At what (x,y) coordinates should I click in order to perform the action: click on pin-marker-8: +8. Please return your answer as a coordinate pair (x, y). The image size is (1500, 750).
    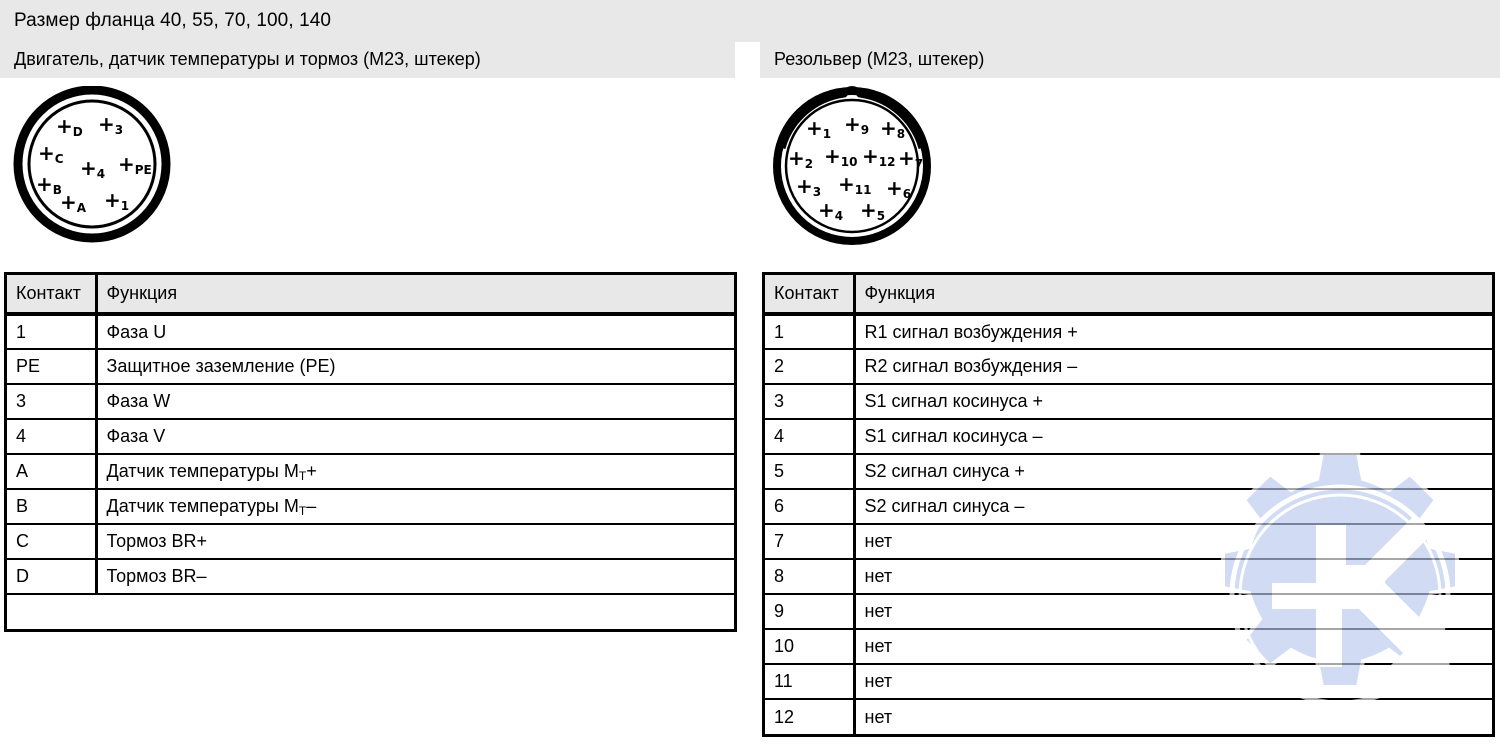
    Looking at the image, I should click on (892, 129).